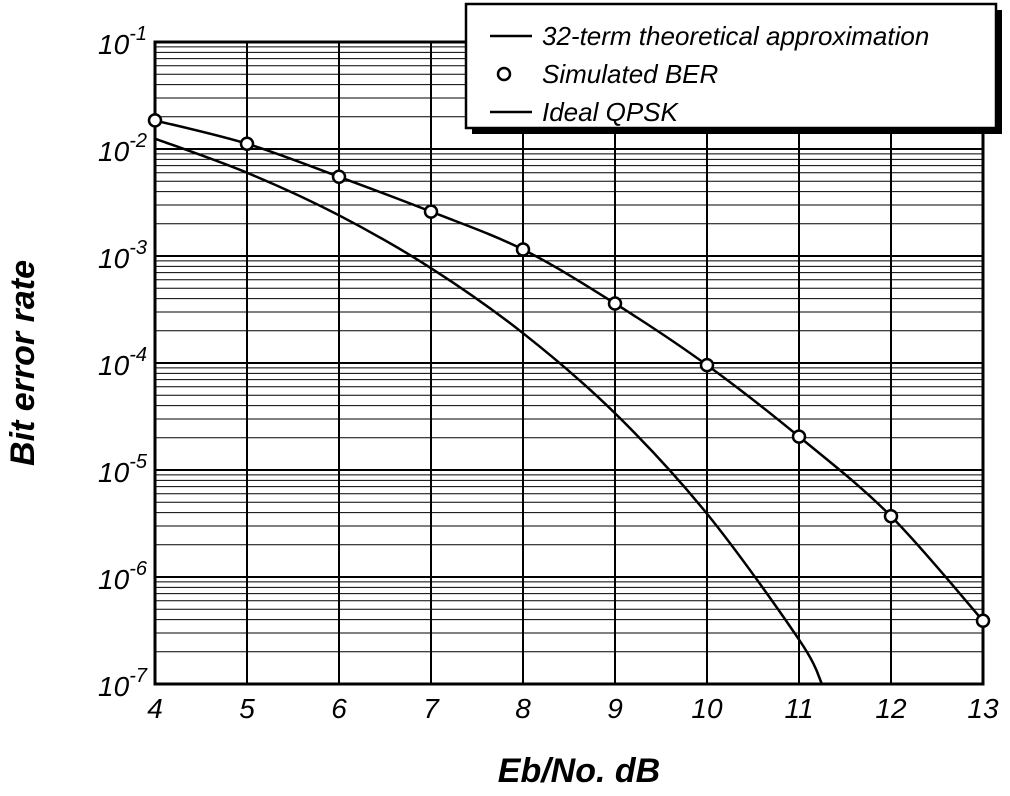 This screenshot has height=796, width=1010. What do you see at coordinates (615, 708) in the screenshot?
I see `x-tick-label: 9` at bounding box center [615, 708].